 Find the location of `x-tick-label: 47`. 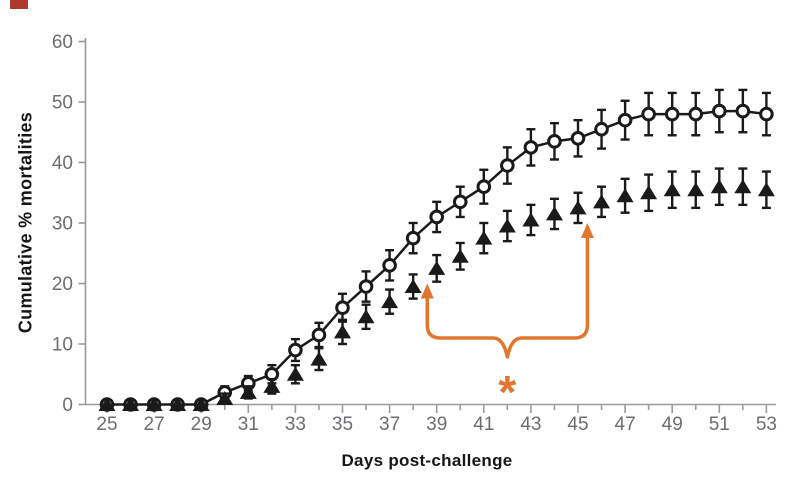

x-tick-label: 47 is located at coordinates (625, 424).